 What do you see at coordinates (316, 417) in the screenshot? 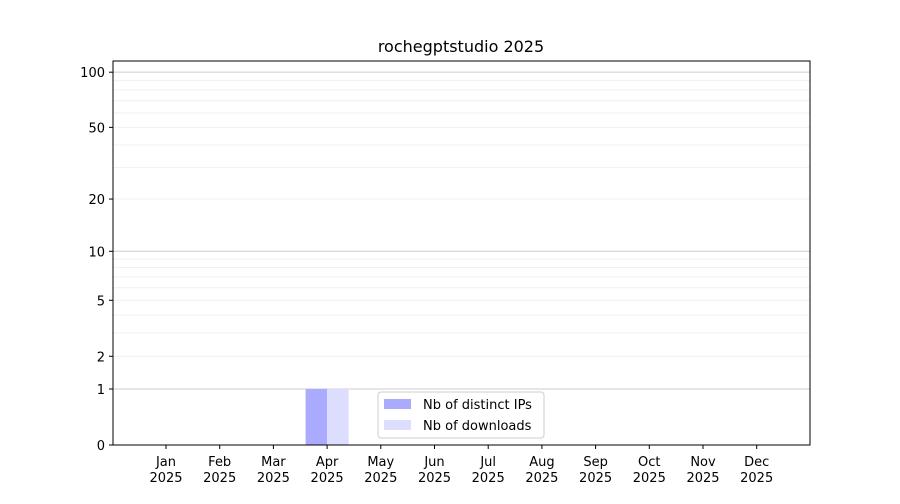
I see `bar-distinct-ips` at bounding box center [316, 417].